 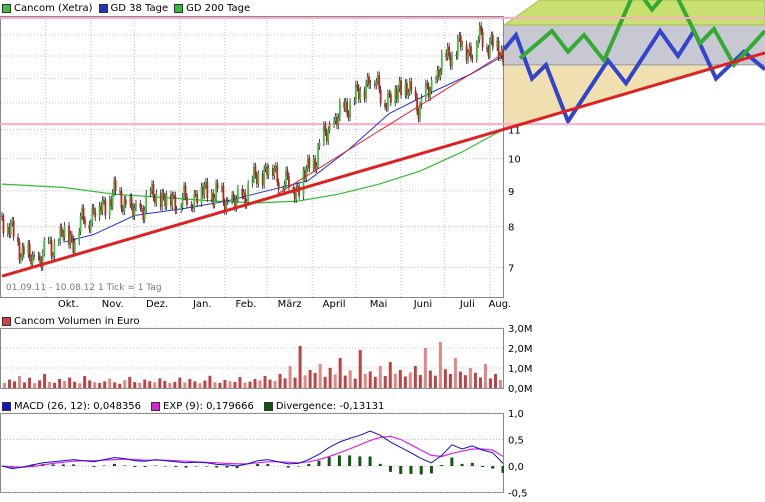 What do you see at coordinates (511, 228) in the screenshot?
I see `price-y-tick-label: 8` at bounding box center [511, 228].